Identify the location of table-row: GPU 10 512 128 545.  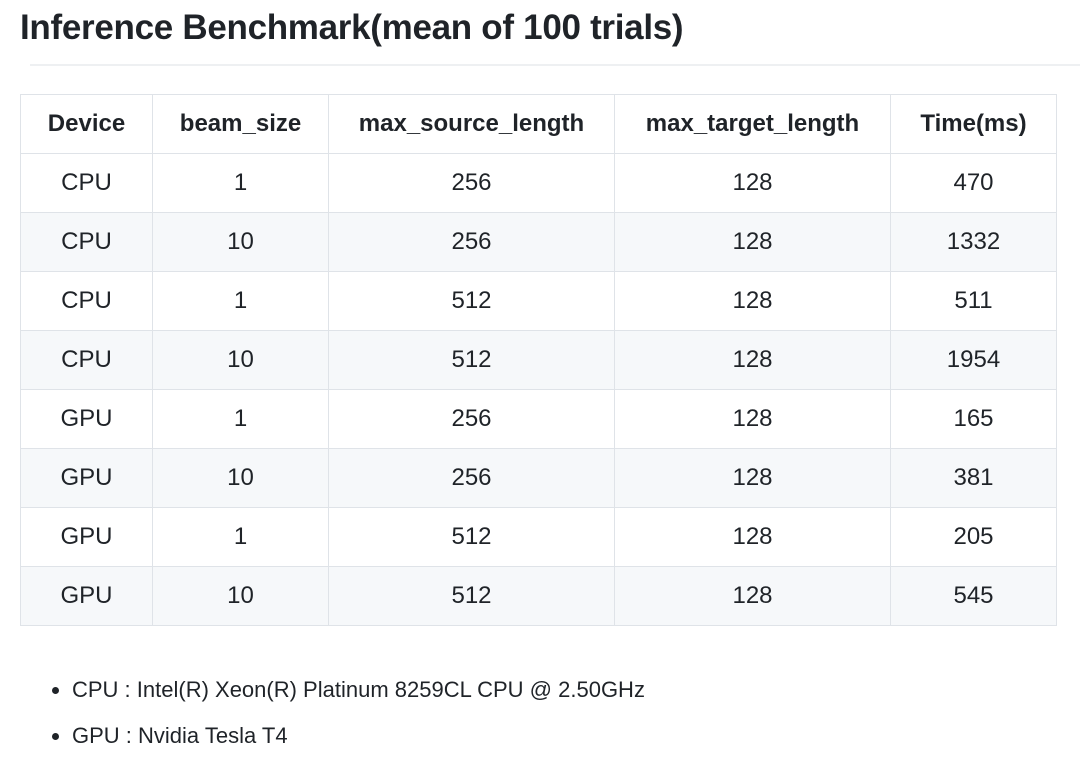
(538, 596).